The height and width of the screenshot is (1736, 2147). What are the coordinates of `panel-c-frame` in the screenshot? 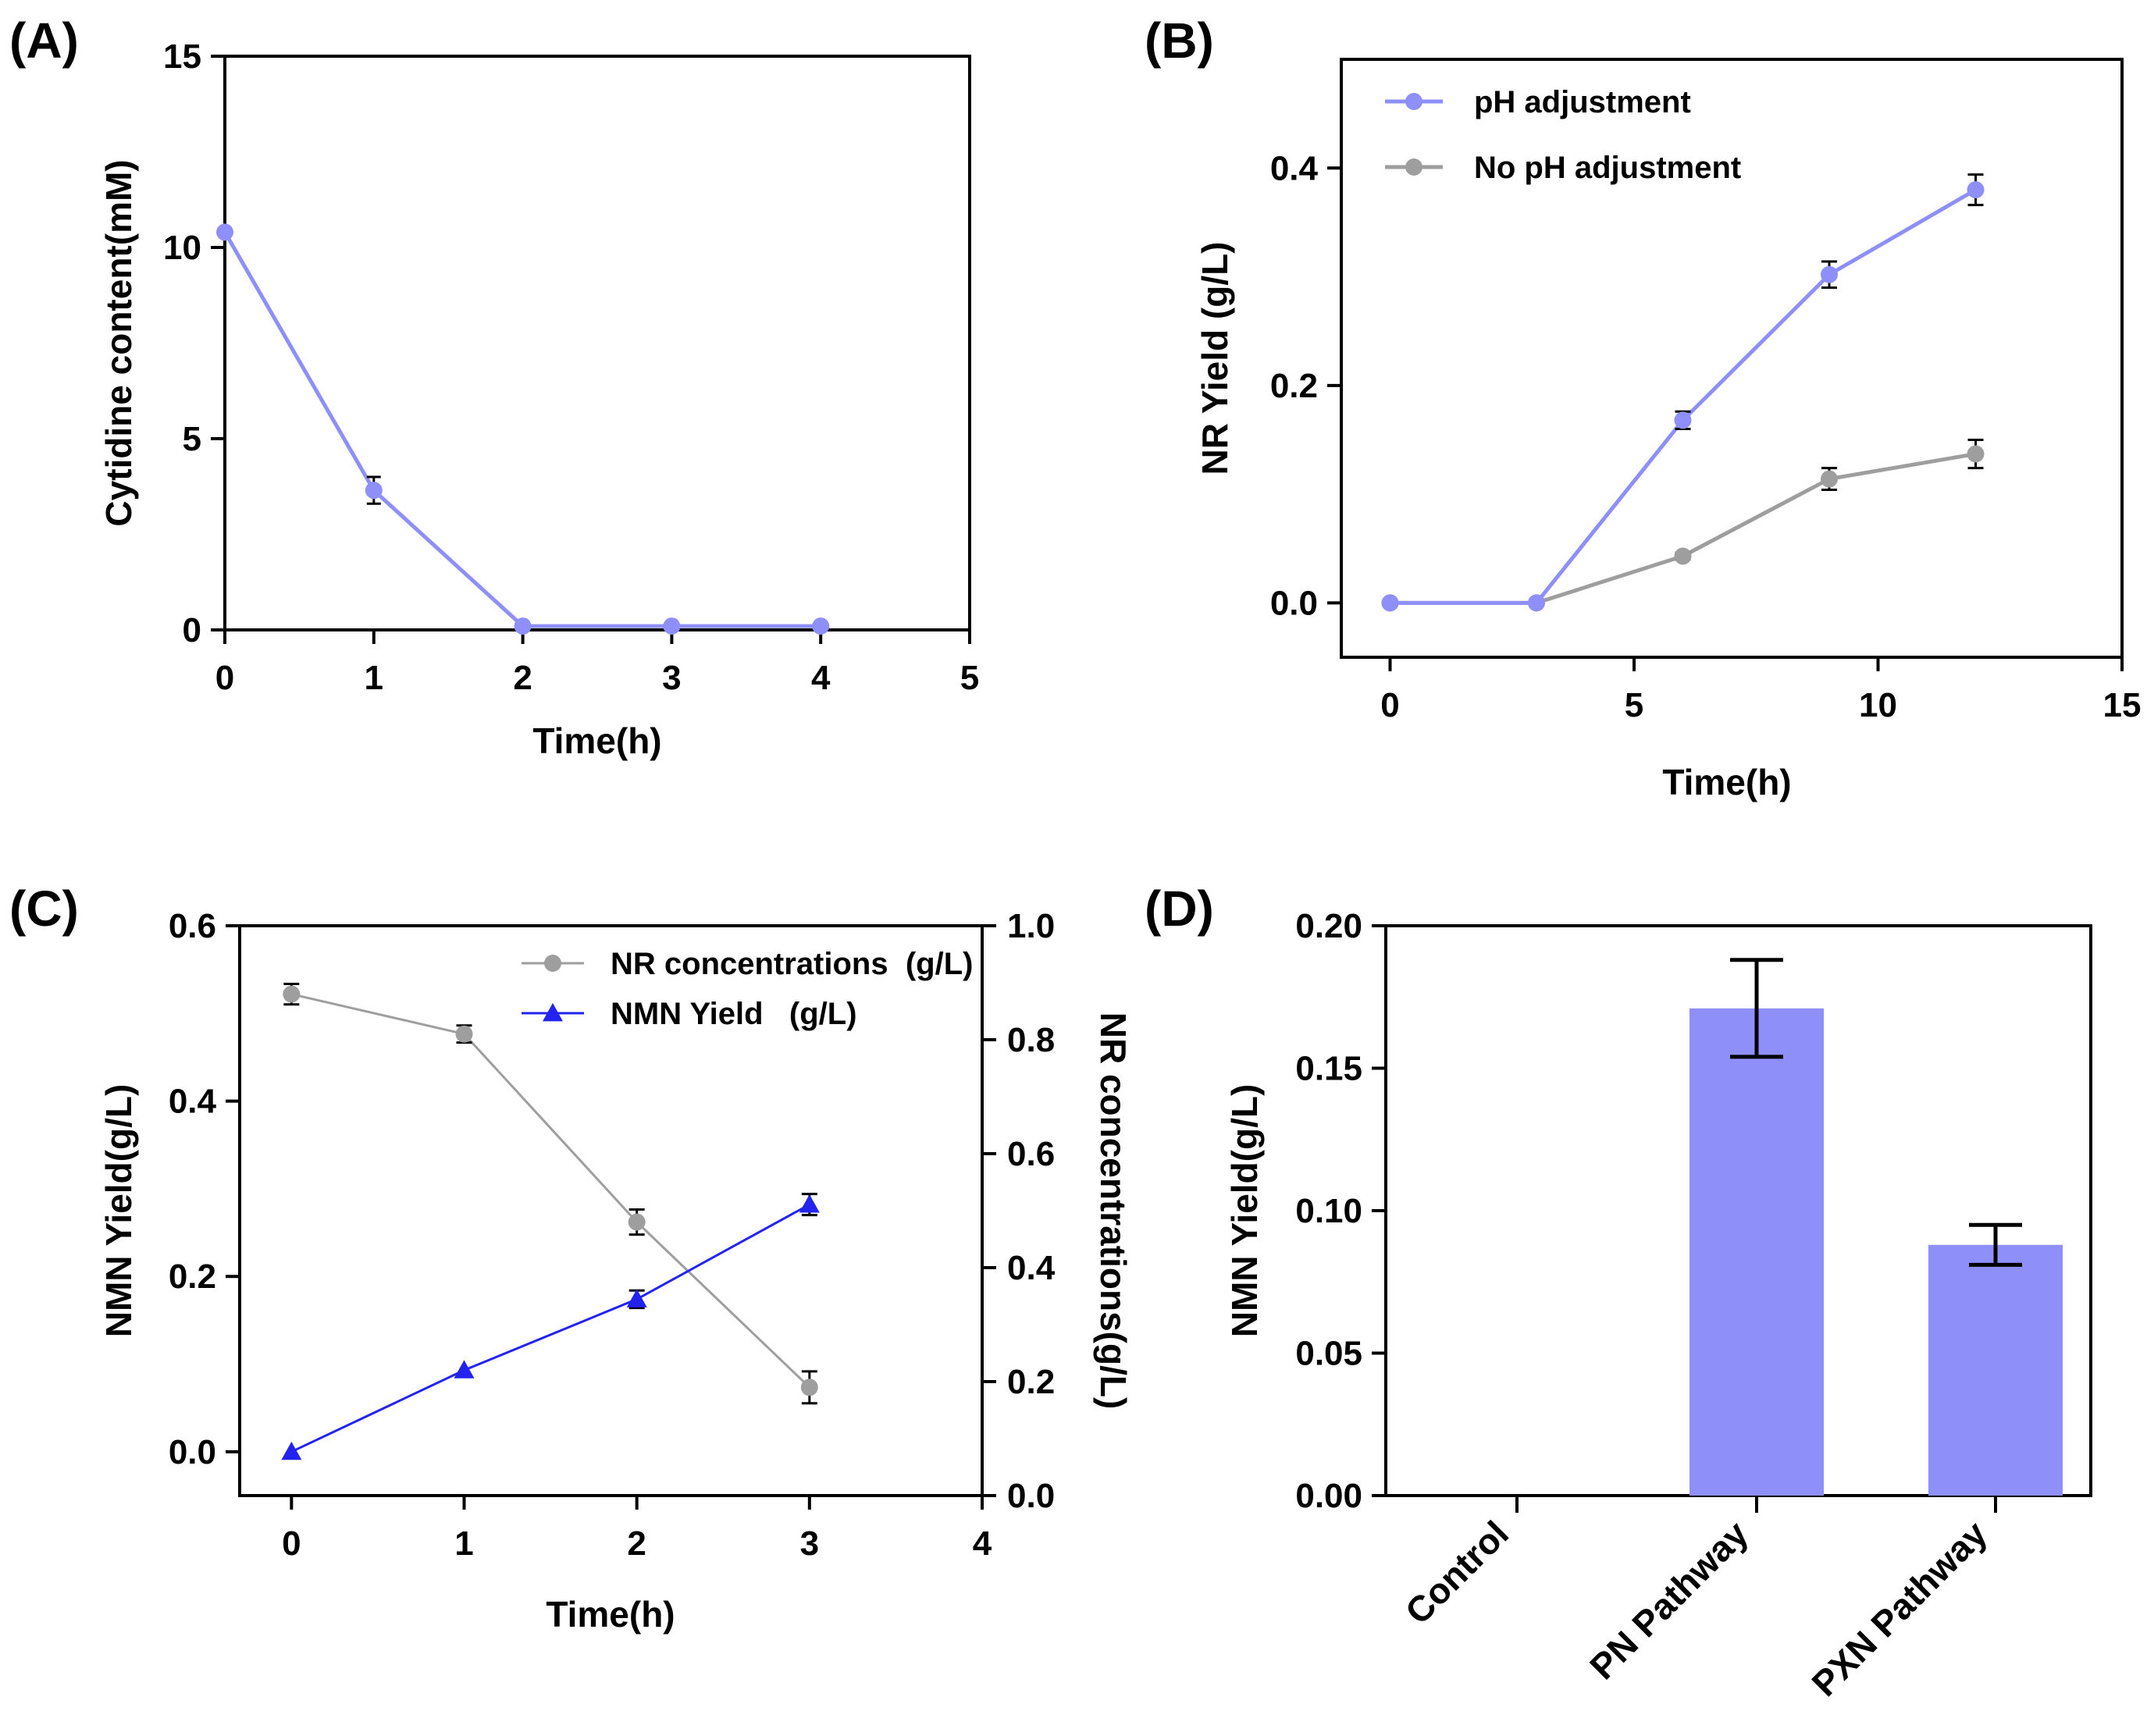 It's located at (611, 1210).